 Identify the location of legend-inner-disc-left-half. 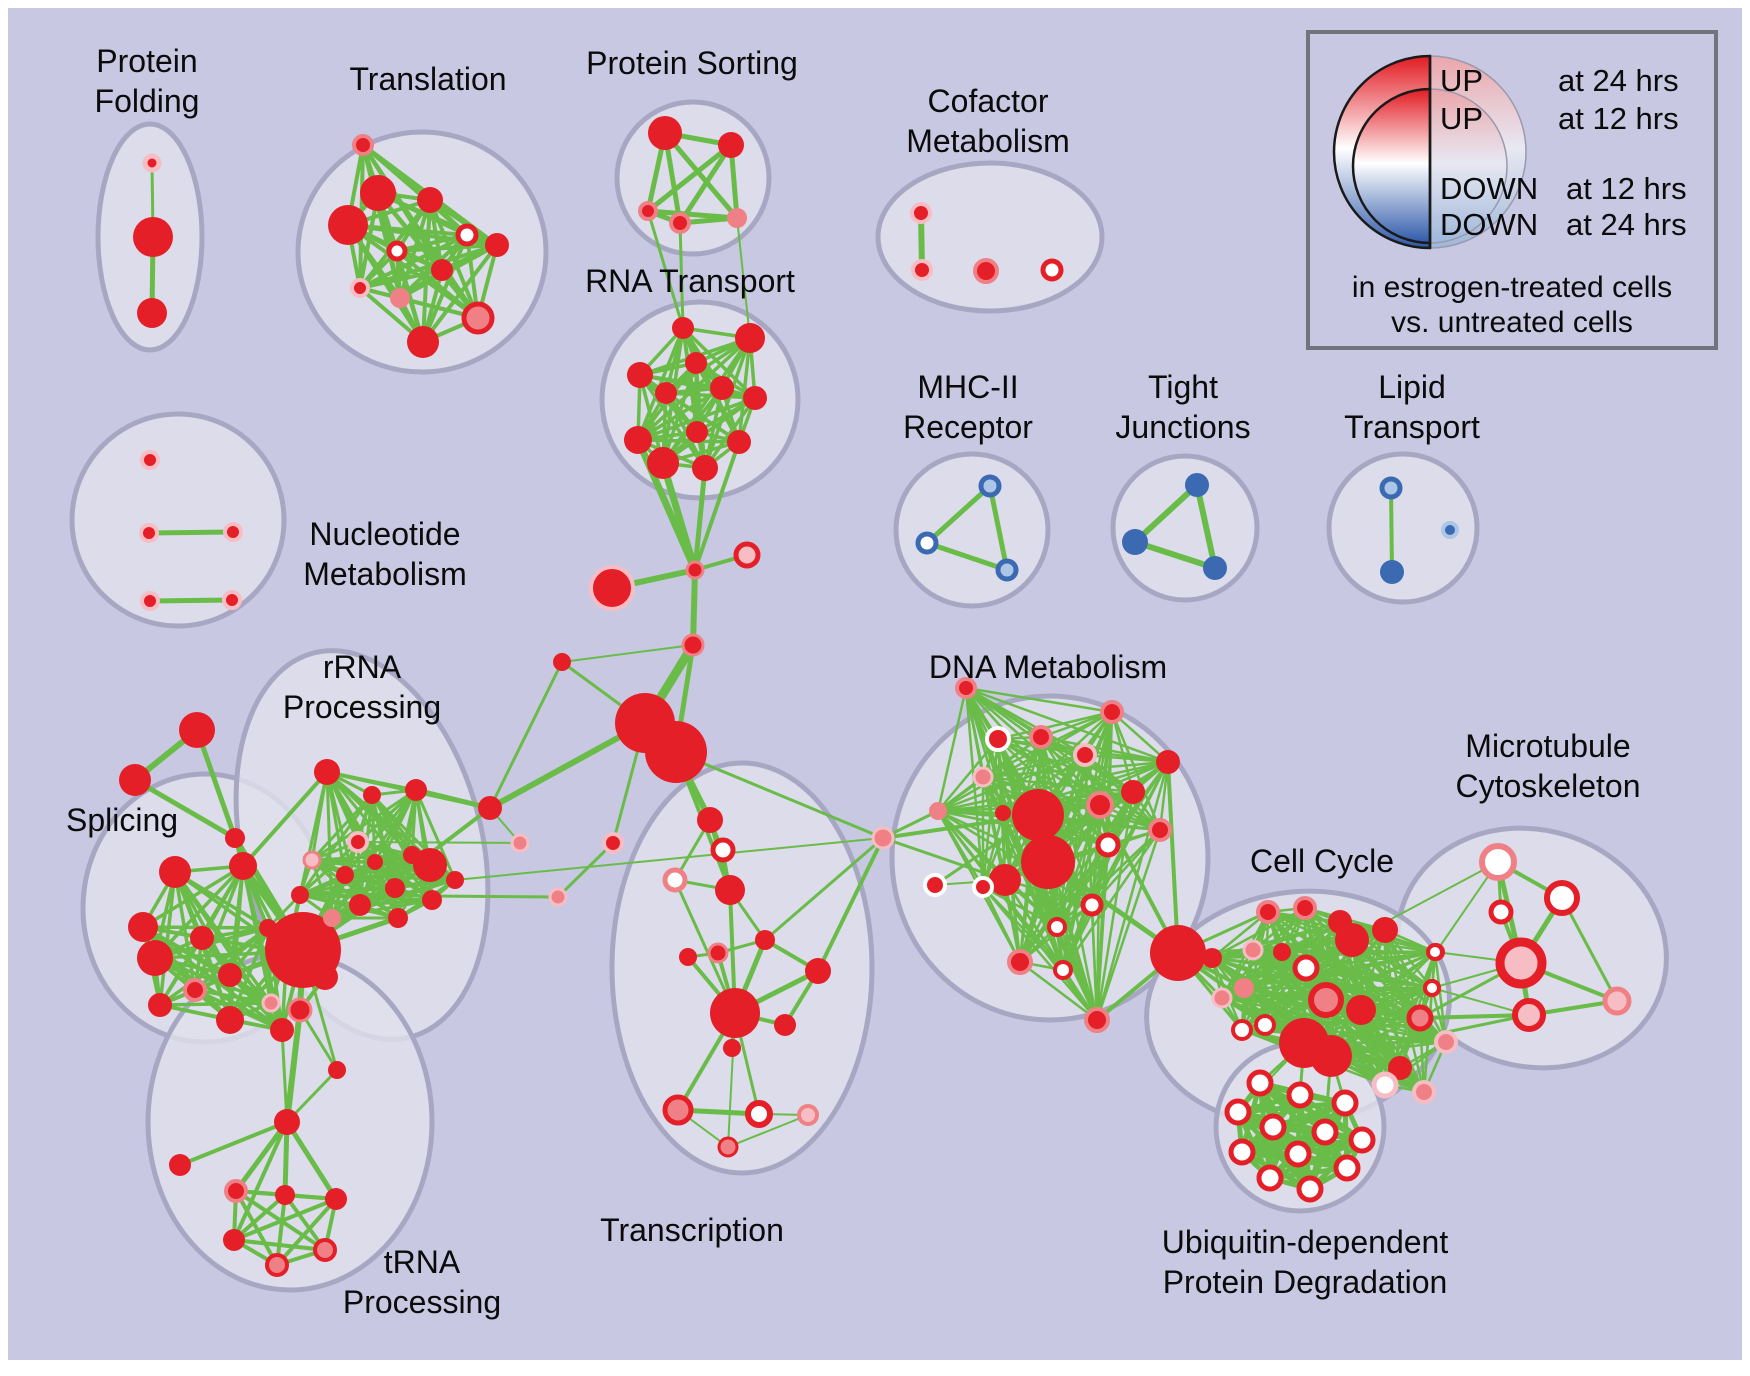
(1391, 166).